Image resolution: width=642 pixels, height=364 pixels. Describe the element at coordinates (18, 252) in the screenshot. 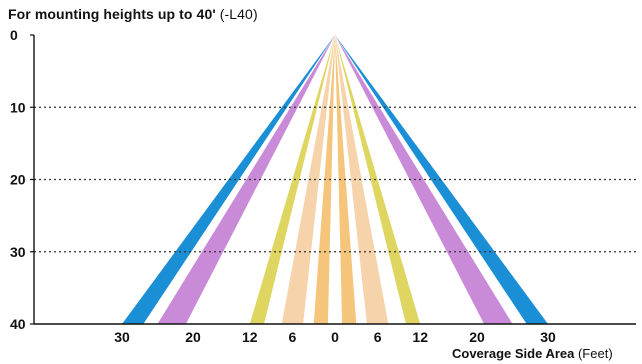

I see `y-tick-label: 30` at that location.